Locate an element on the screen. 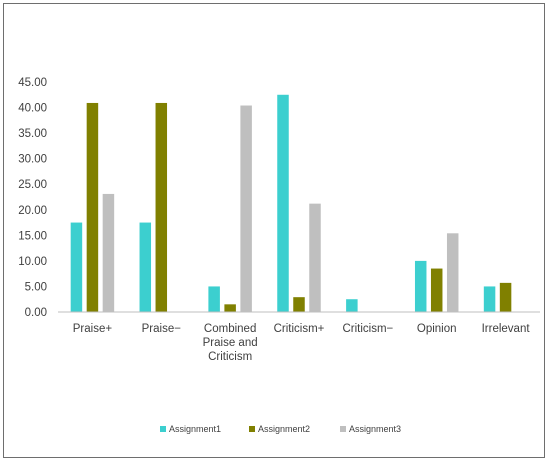 The image size is (550, 463). x-category-label: Praise+ is located at coordinates (93, 329).